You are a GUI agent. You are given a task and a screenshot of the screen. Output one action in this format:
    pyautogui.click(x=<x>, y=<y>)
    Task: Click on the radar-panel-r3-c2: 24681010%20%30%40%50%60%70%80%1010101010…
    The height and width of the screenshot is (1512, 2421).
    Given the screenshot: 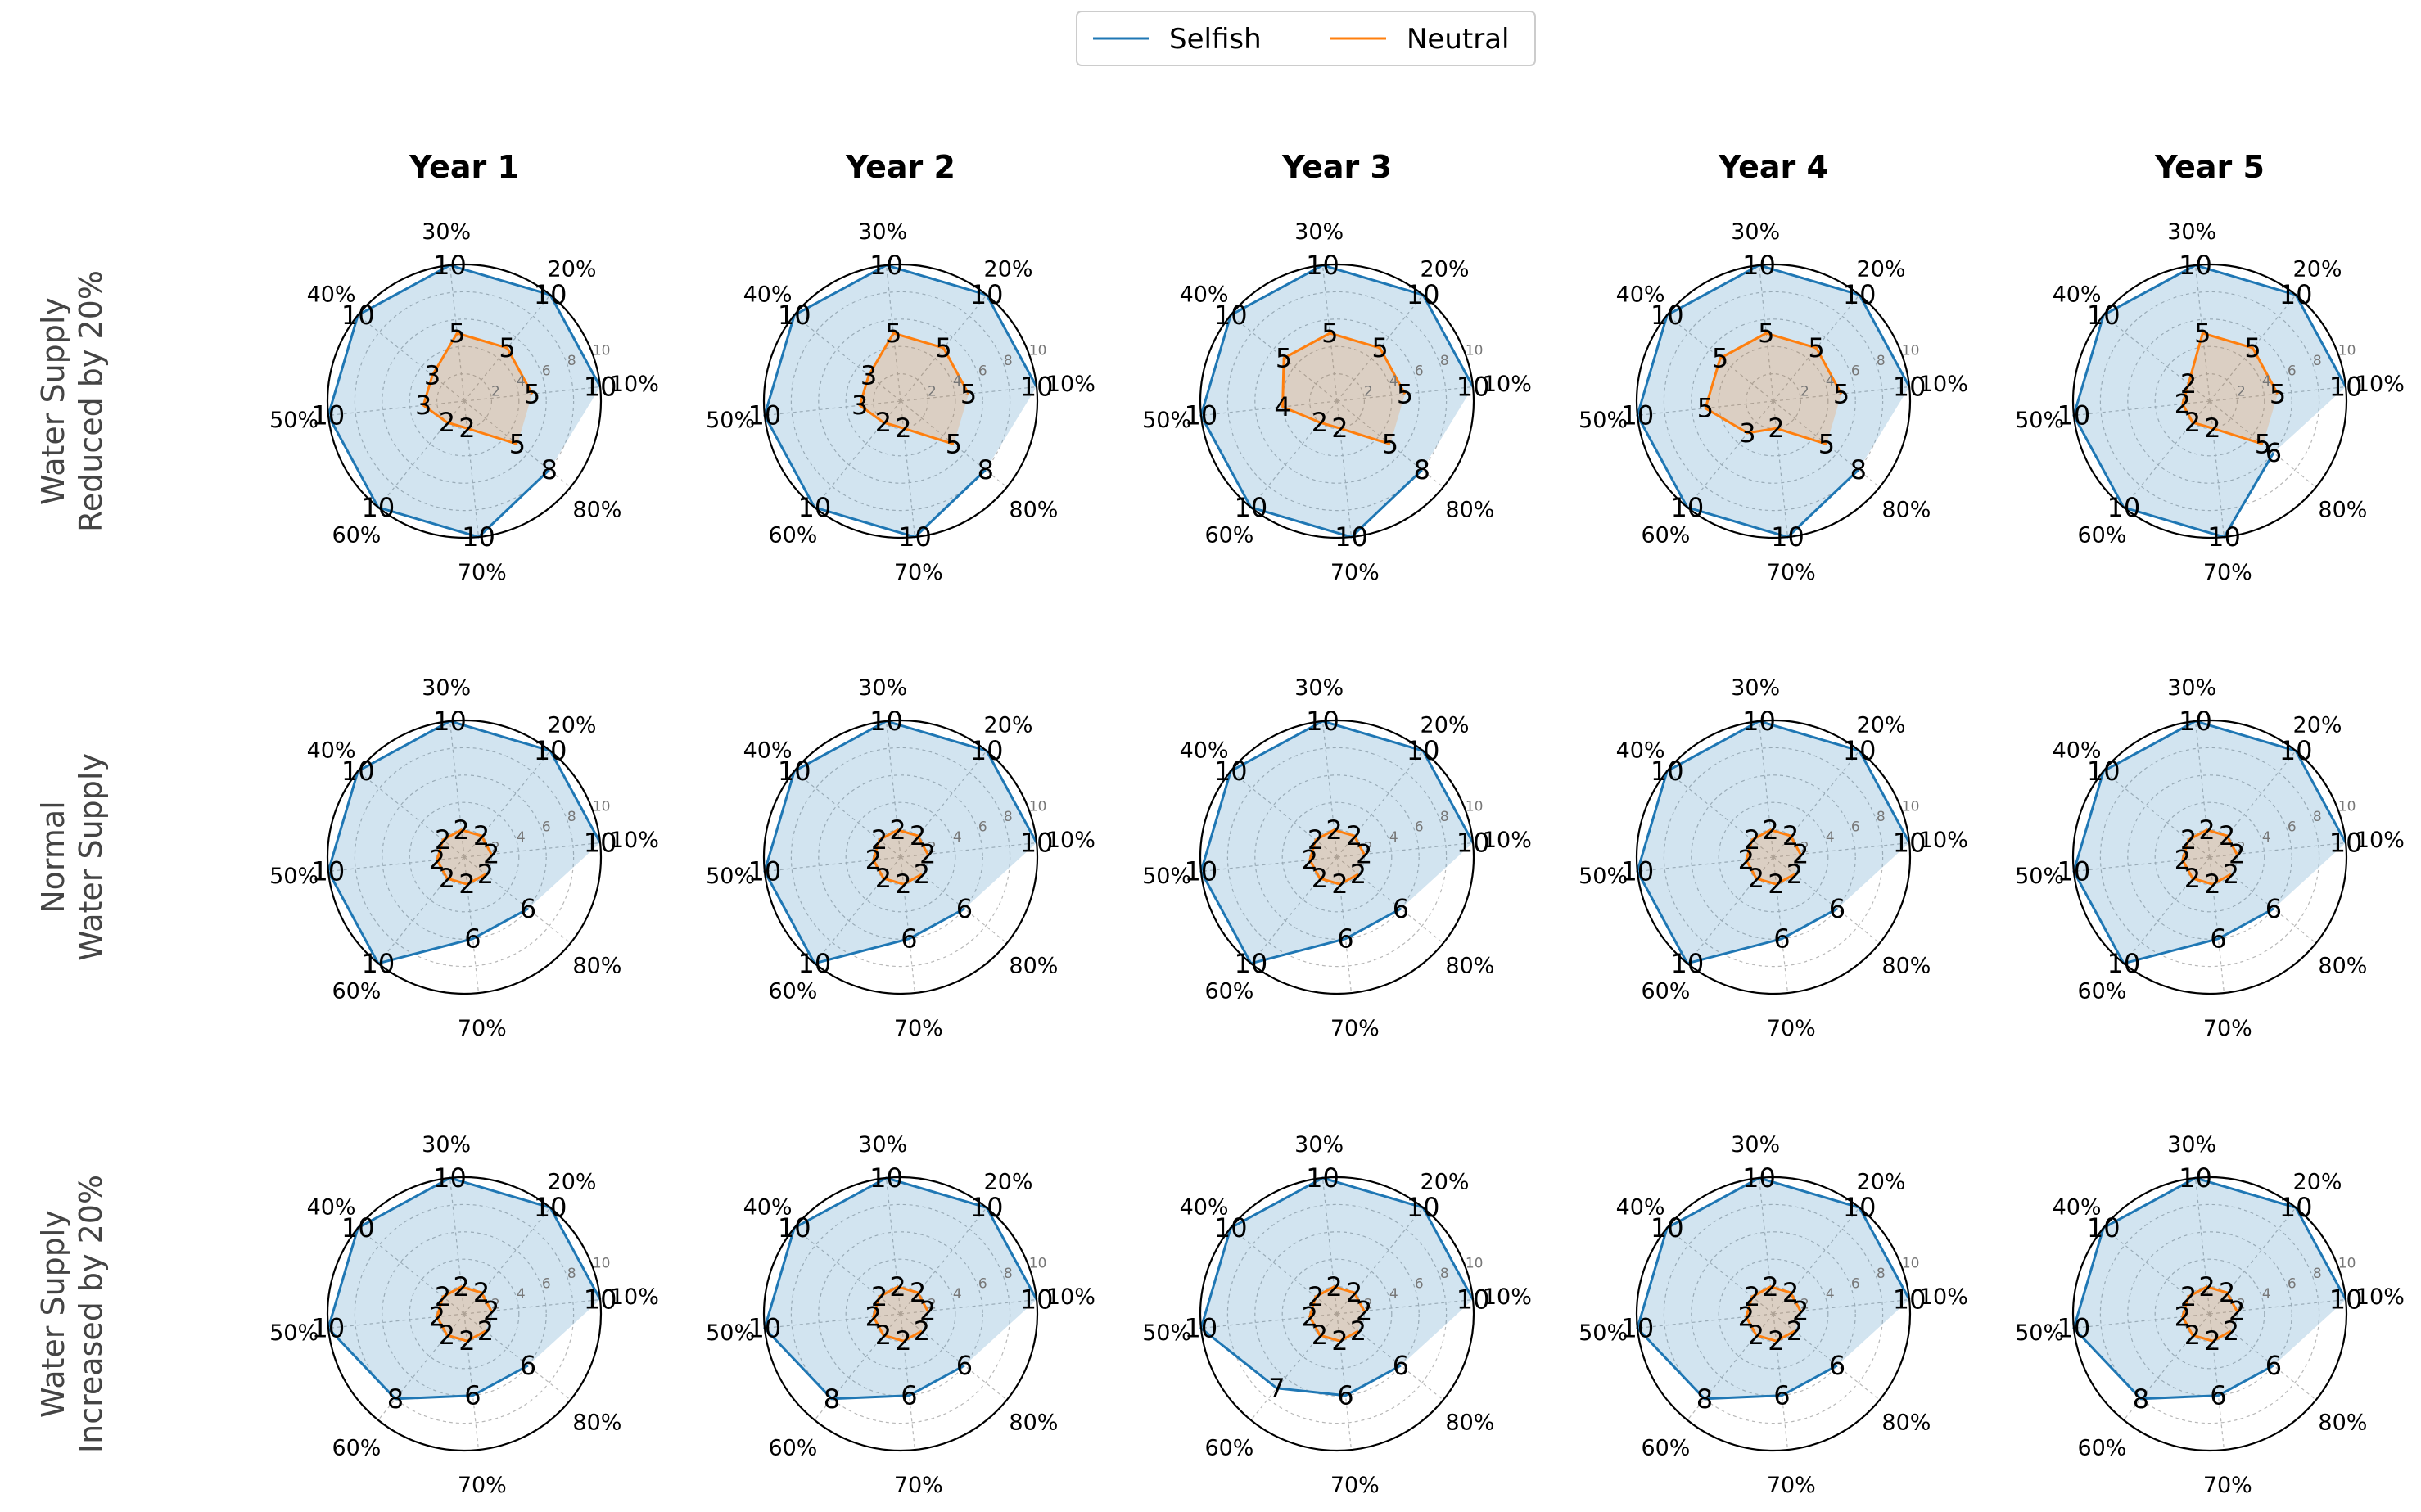 What is the action you would take?
    pyautogui.click(x=900, y=1315)
    